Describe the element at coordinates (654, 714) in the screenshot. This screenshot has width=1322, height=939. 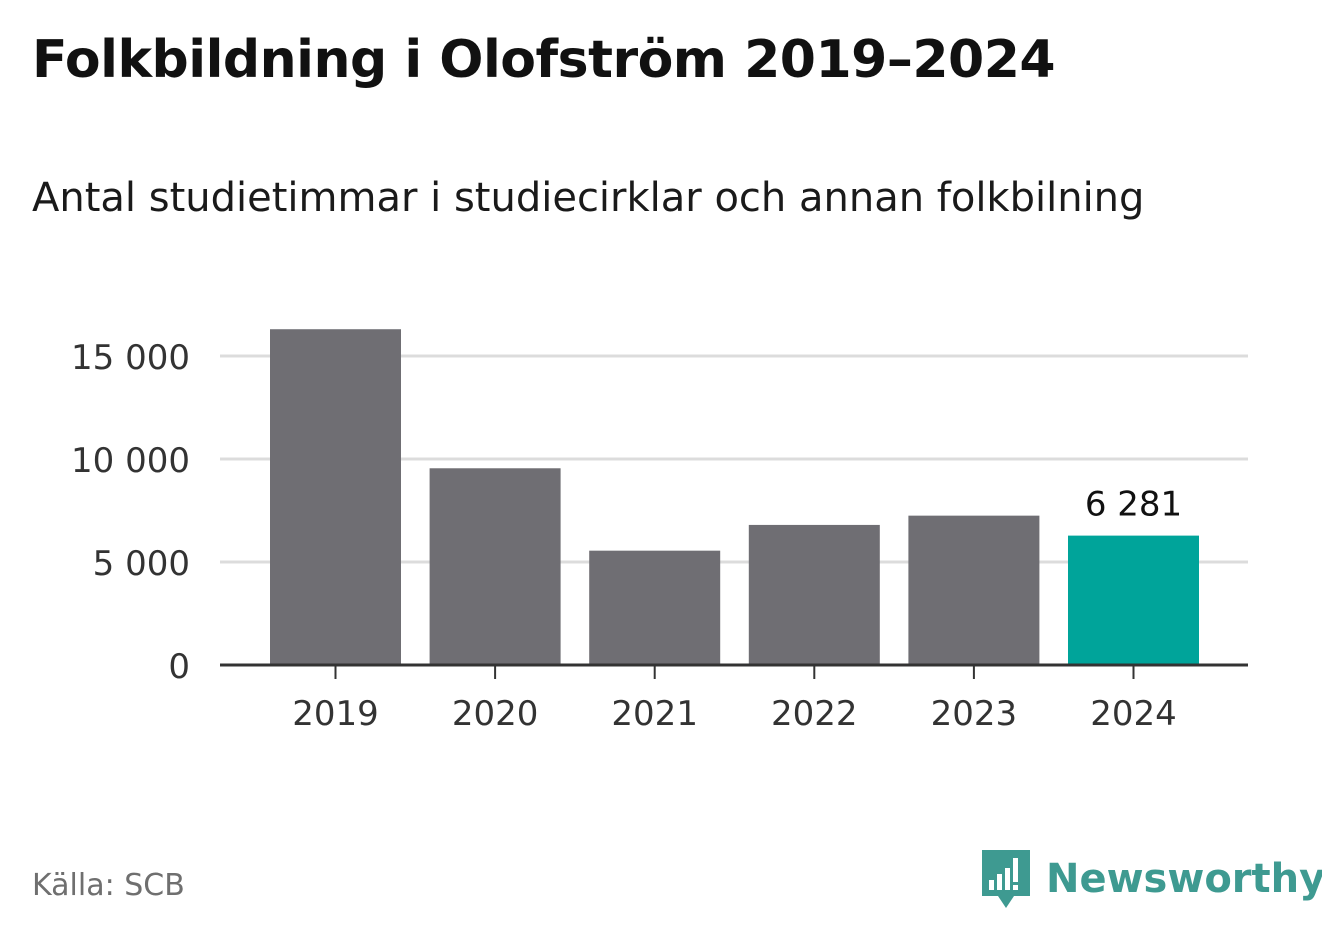
I see `x-tick-label: 2021` at that location.